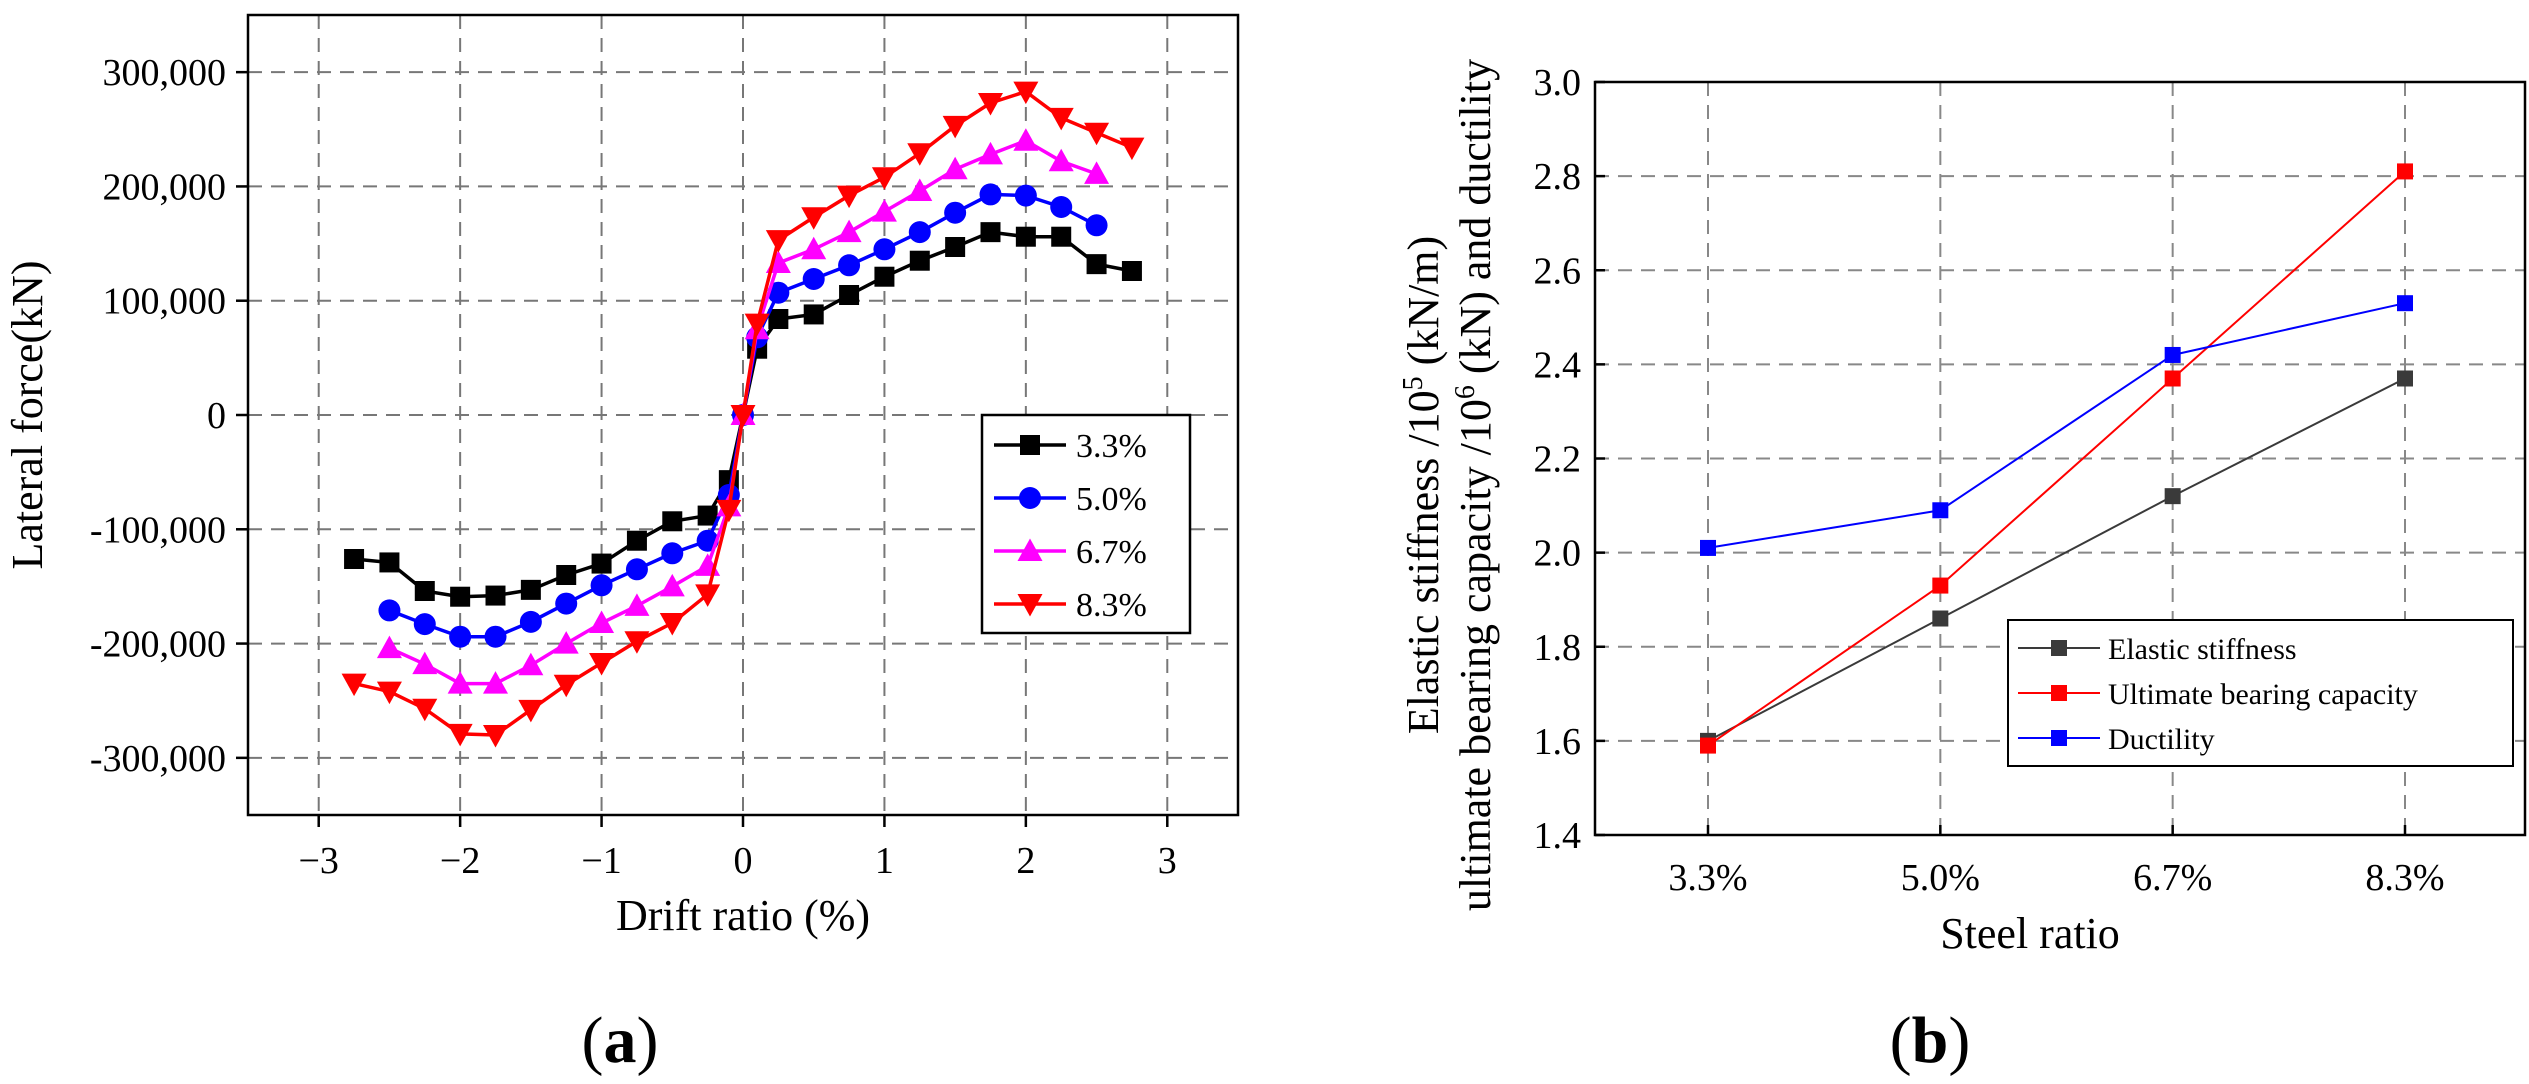 The width and height of the screenshot is (2529, 1084). What do you see at coordinates (1423, 485) in the screenshot?
I see `y-axis-label-b-line1: Elastic stiffness /105 (kN/m)` at bounding box center [1423, 485].